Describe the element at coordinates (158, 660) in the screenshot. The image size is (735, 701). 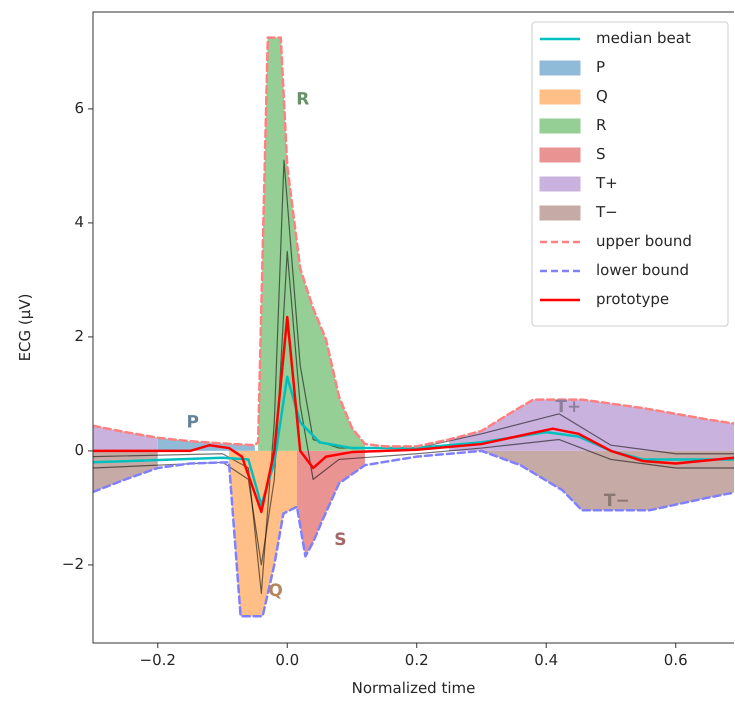
I see `x-tick-label: −0.2` at that location.